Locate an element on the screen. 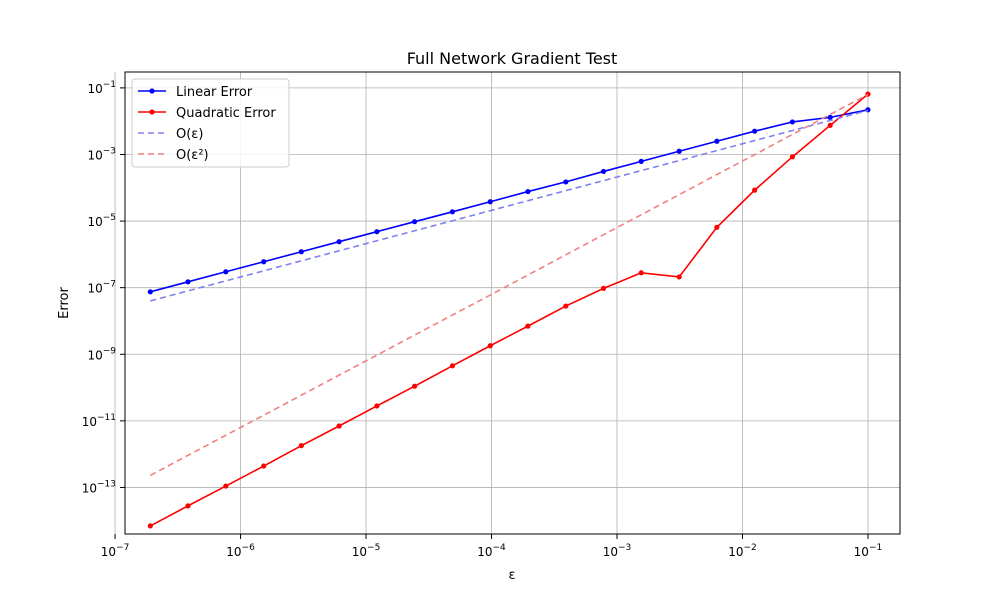 The image size is (1000, 600). legend-label: Linear Error is located at coordinates (214, 92).